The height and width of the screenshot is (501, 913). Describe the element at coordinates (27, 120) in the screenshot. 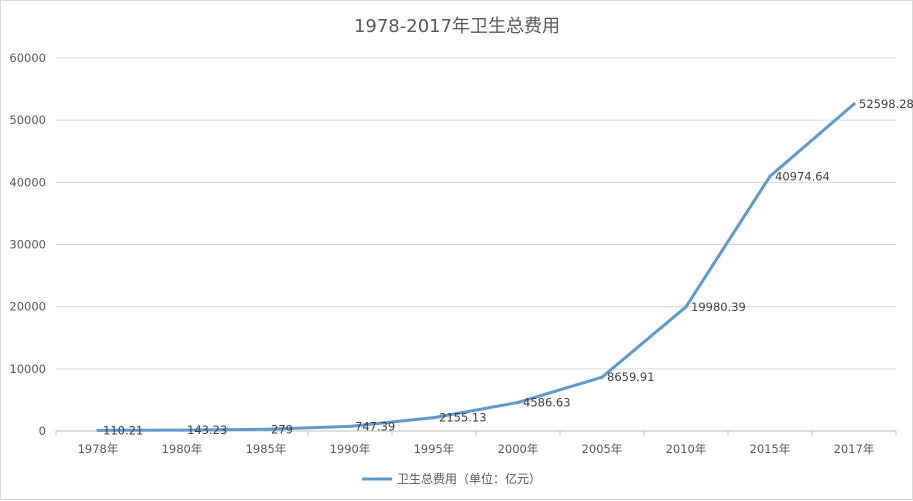

I see `y-tick-label: 50000` at that location.